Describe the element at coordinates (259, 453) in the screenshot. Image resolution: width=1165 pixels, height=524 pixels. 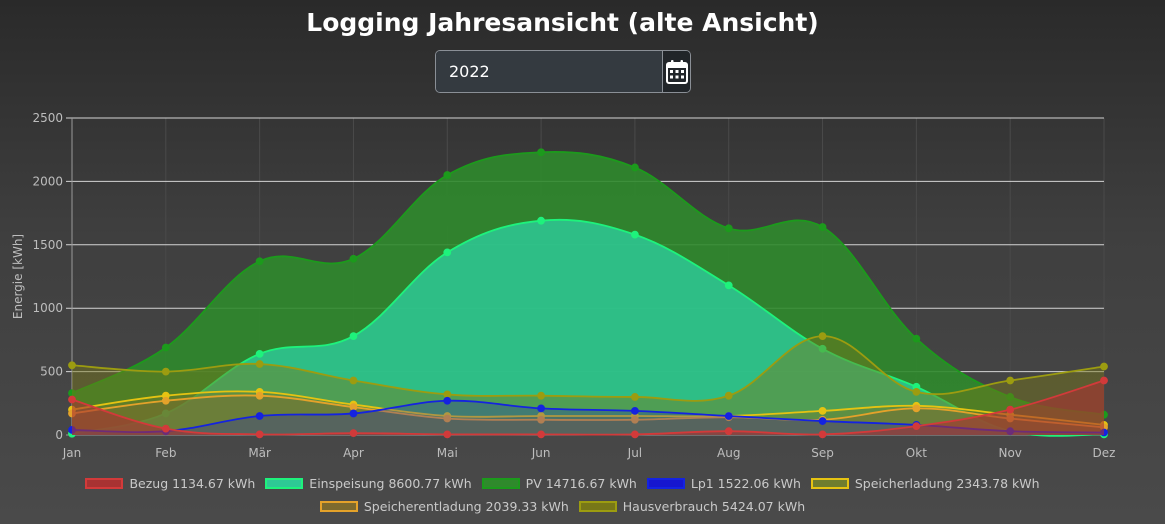
I see `x-tick-label: Mär` at that location.